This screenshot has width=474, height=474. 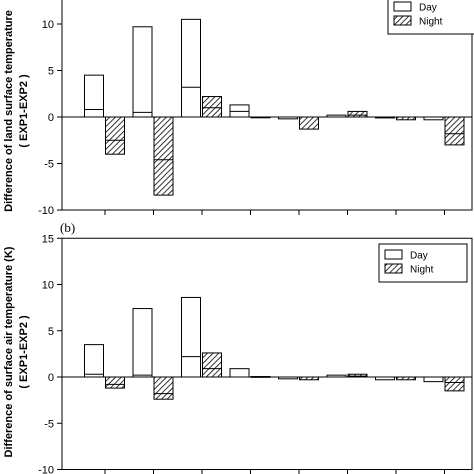 What do you see at coordinates (24, 111) in the screenshot?
I see `panel-a-ylabel-line2: ( EXP1-EXP2 )` at bounding box center [24, 111].